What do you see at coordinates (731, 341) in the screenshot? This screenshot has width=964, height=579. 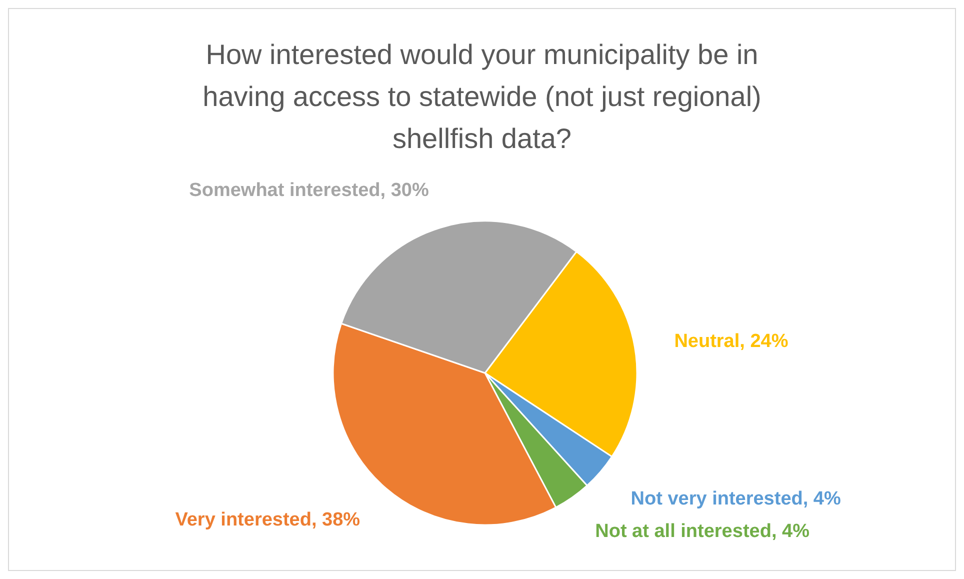 I see `slice-label: Neutral, 24%` at bounding box center [731, 341].